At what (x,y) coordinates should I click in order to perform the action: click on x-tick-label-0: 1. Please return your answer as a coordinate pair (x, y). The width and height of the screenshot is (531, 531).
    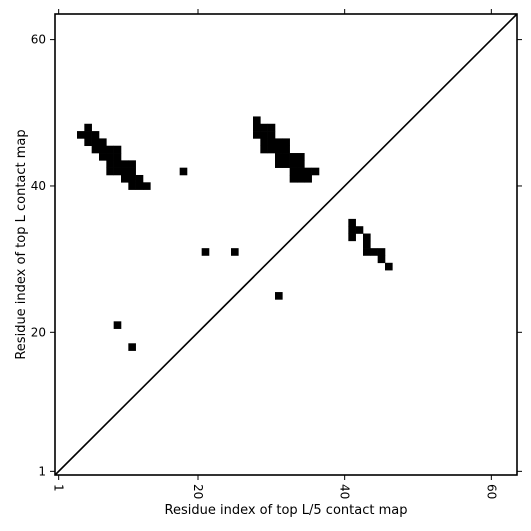
    Looking at the image, I should click on (59, 488).